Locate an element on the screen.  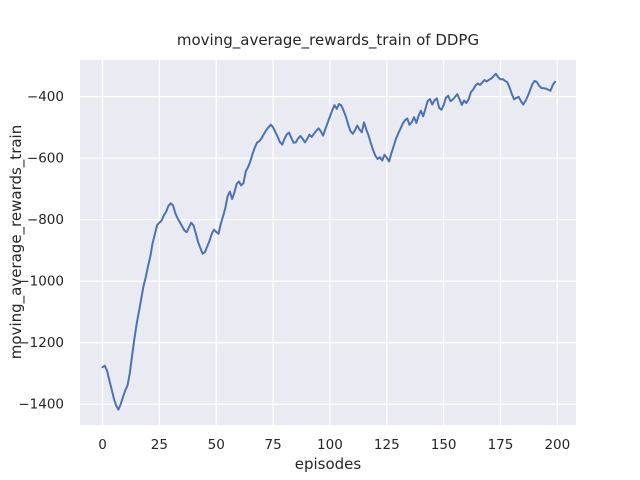
y-tick-label: −600 is located at coordinates (45, 159).